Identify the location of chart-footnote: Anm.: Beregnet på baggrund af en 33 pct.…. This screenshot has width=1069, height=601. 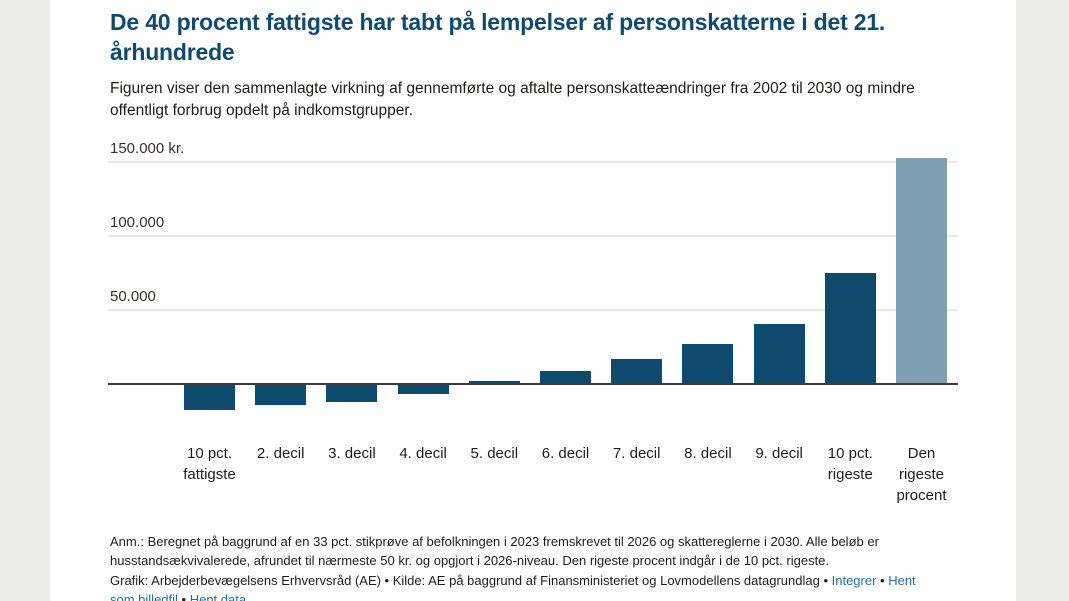
(494, 551).